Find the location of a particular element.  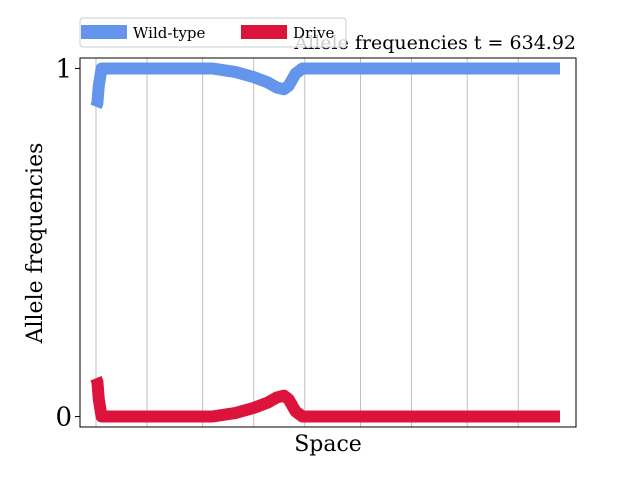

legend-label: Drive is located at coordinates (313, 33).